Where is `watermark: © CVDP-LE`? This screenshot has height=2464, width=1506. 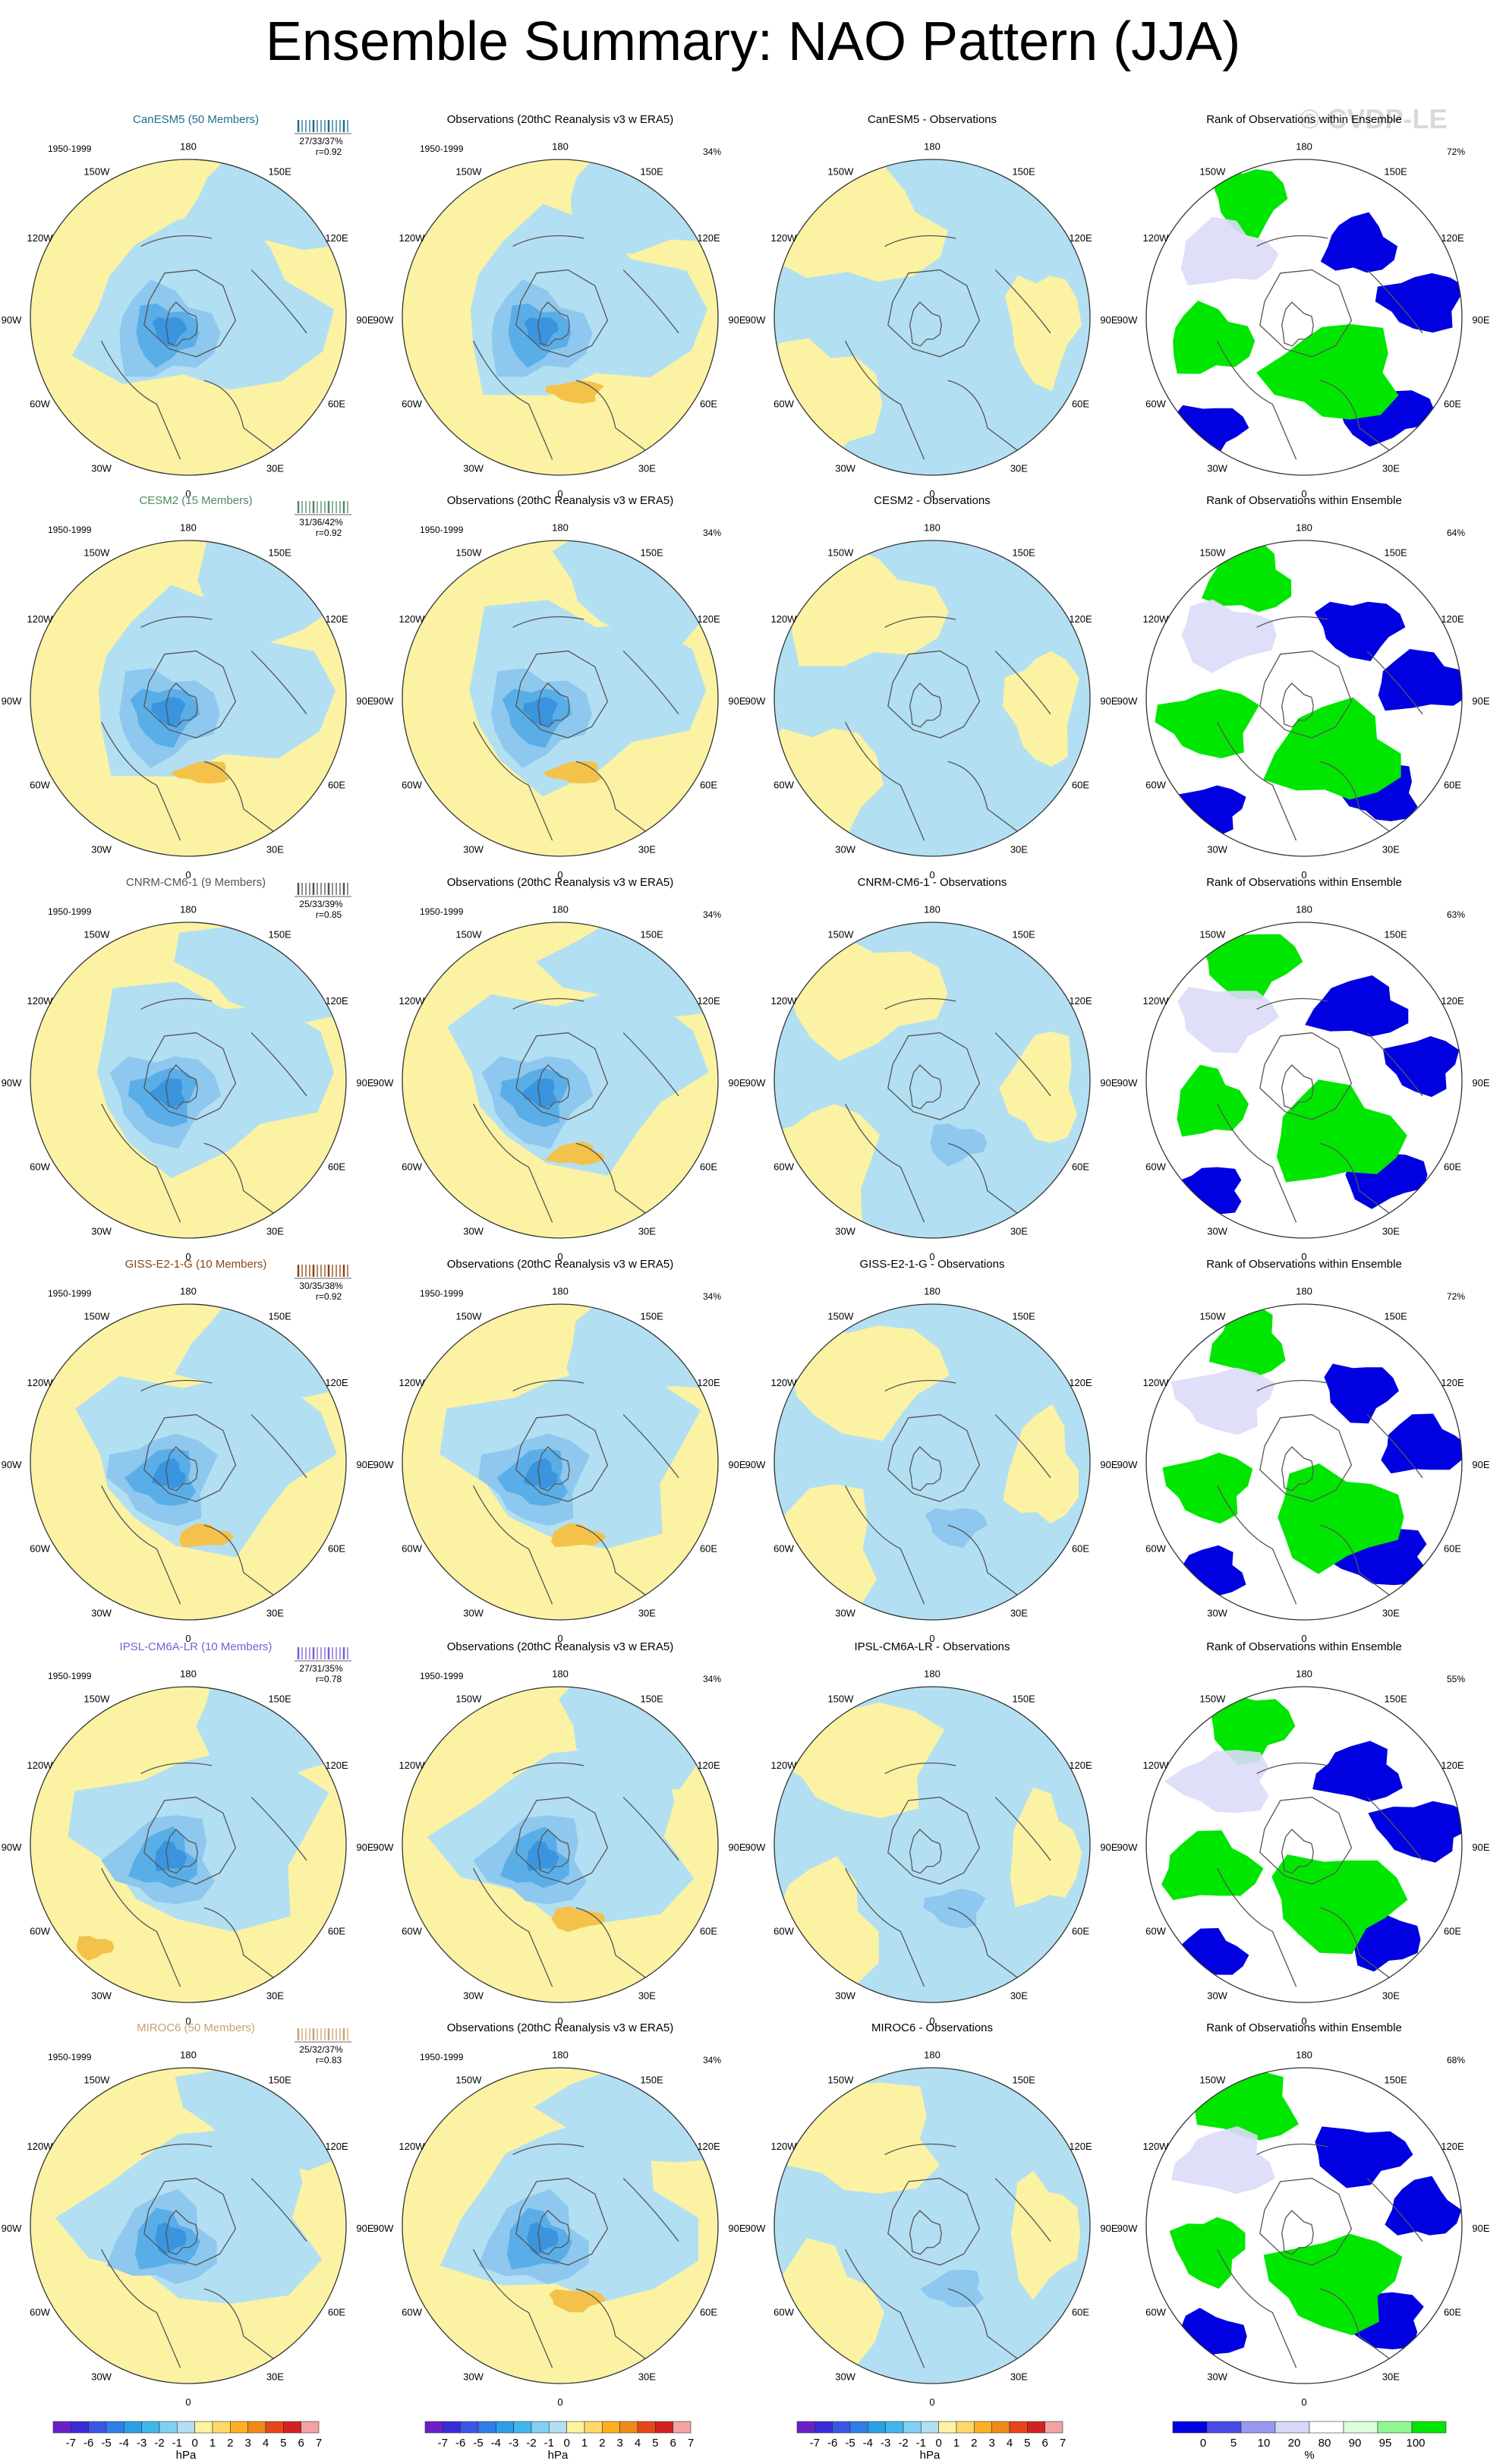 watermark: © CVDP-LE is located at coordinates (1374, 119).